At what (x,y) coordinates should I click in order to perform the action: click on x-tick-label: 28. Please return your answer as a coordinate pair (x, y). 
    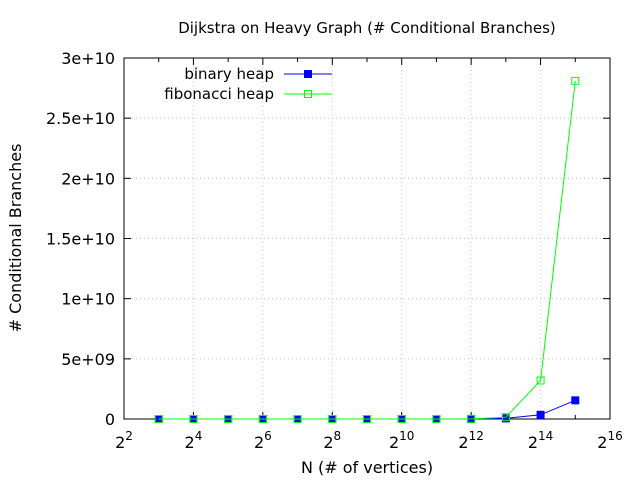
    Looking at the image, I should click on (332, 440).